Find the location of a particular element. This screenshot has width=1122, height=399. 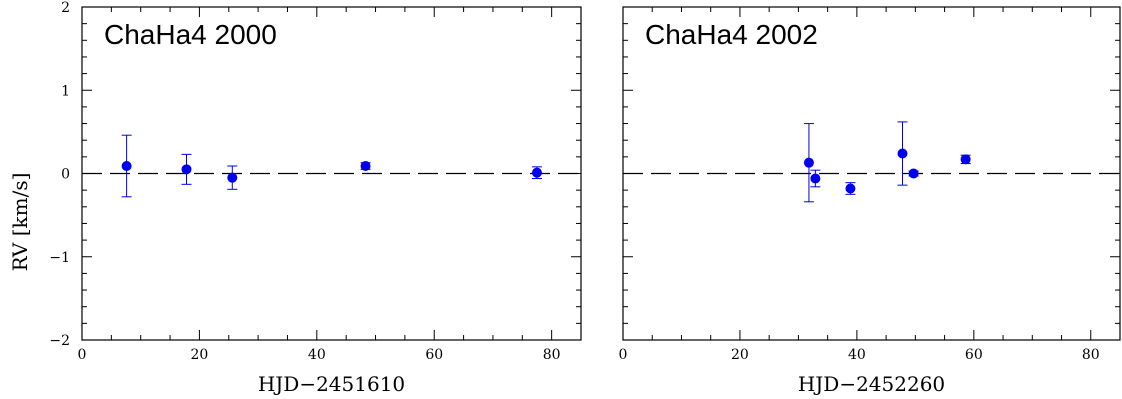

y-tick-label: −2 is located at coordinates (59, 341).